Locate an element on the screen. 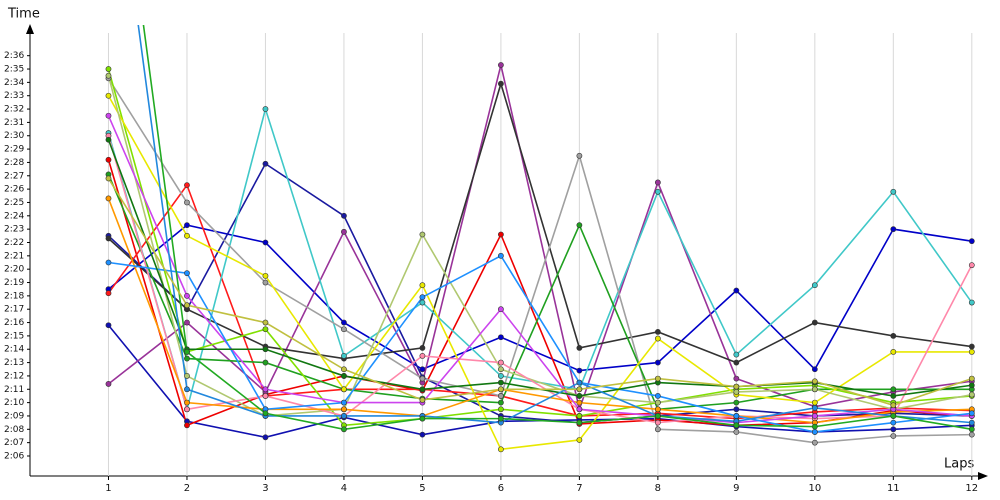 The image size is (1000, 500). y-tick-label: 2:09 is located at coordinates (14, 416).